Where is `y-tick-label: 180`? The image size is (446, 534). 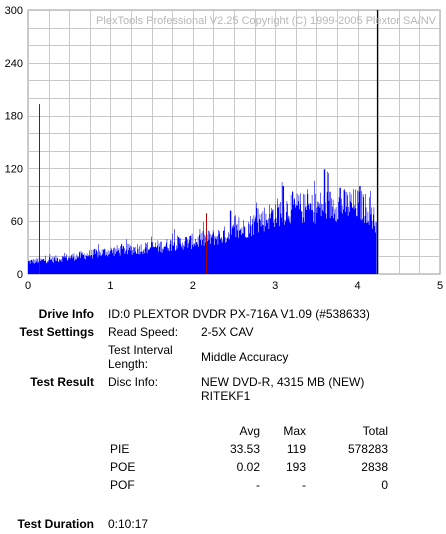
y-tick-label: 180 is located at coordinates (14, 117).